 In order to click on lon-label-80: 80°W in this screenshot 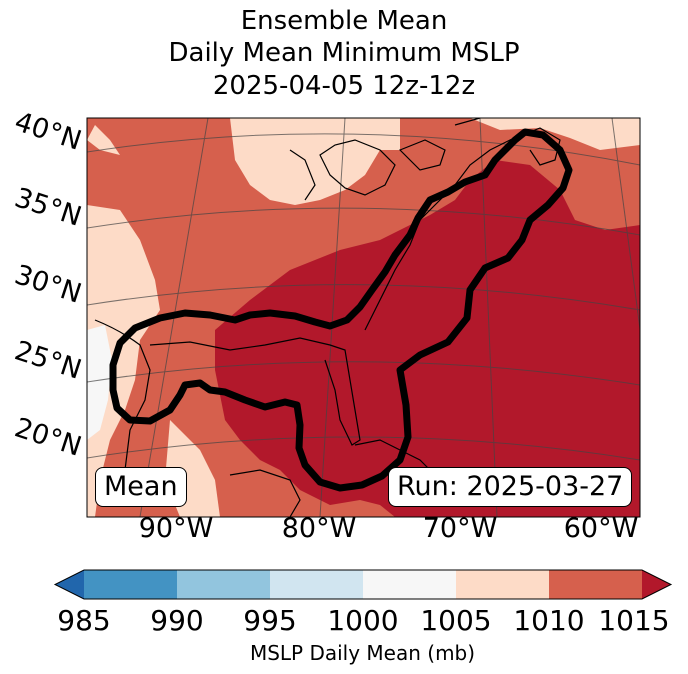, I will do `click(319, 528)`.